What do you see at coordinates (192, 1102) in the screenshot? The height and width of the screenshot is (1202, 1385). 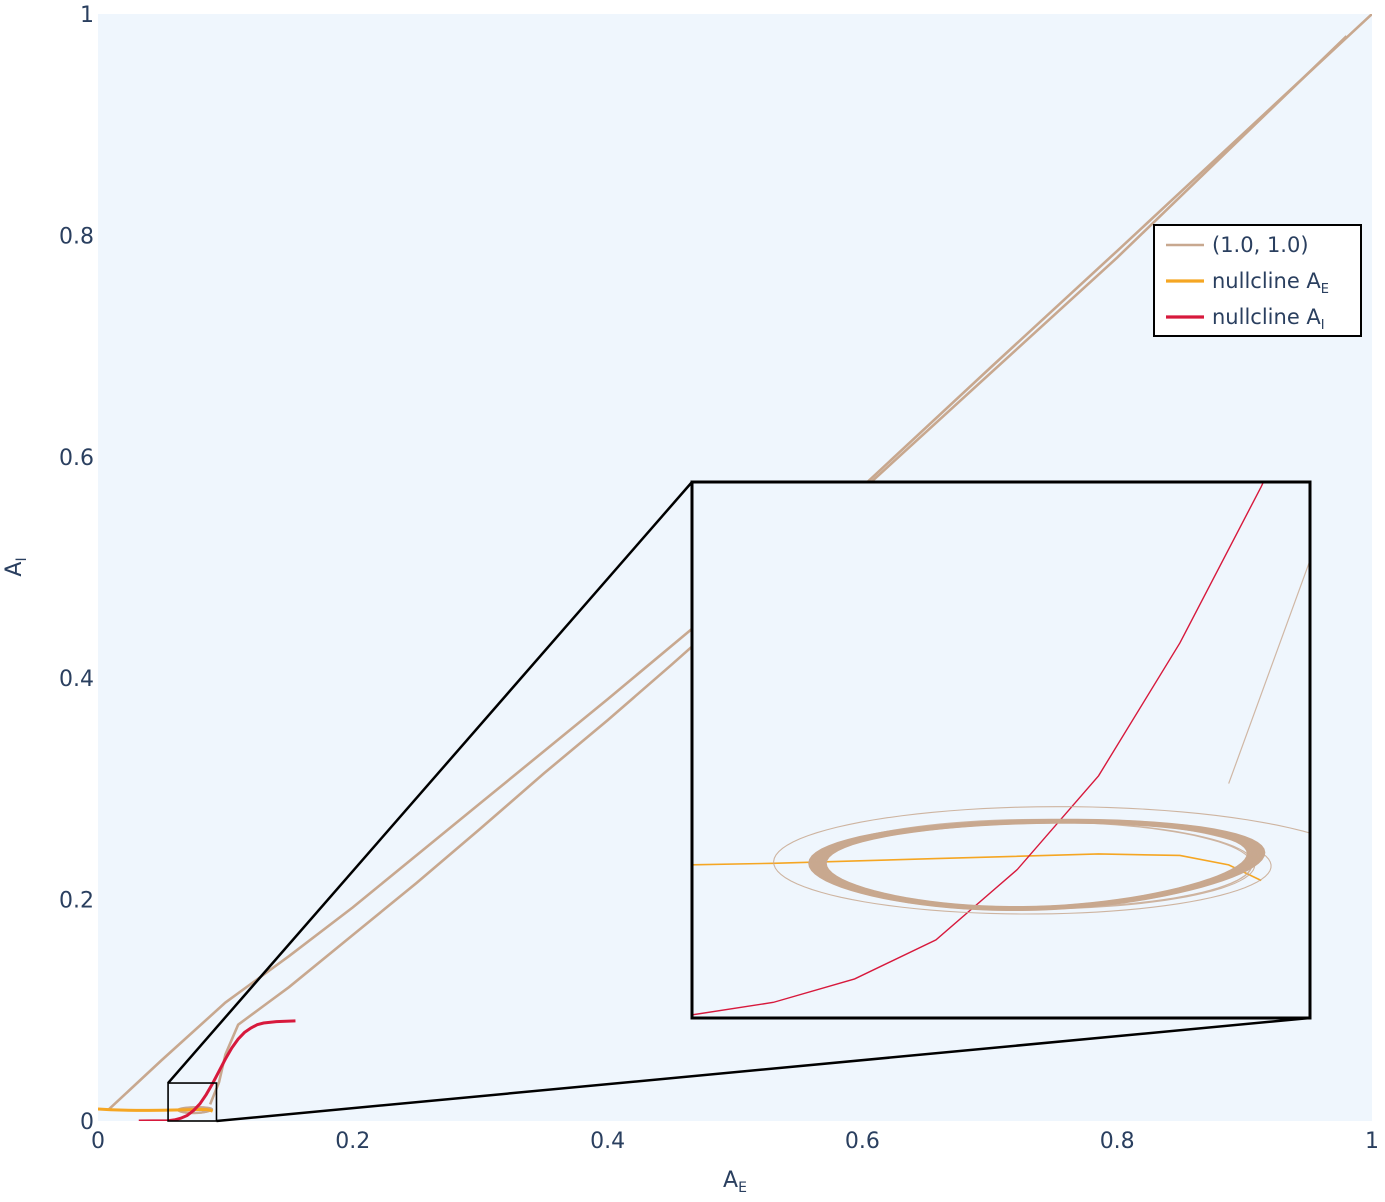 I see `inset-source-box` at bounding box center [192, 1102].